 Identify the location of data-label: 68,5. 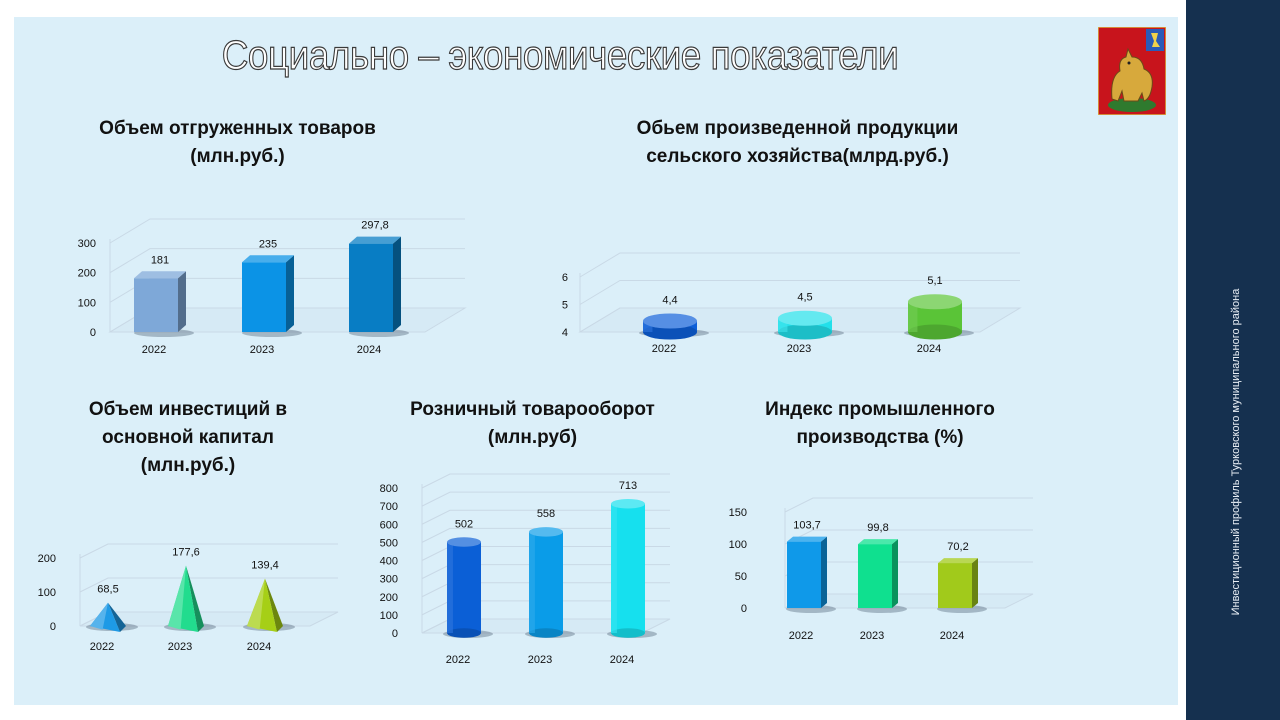
(107, 590).